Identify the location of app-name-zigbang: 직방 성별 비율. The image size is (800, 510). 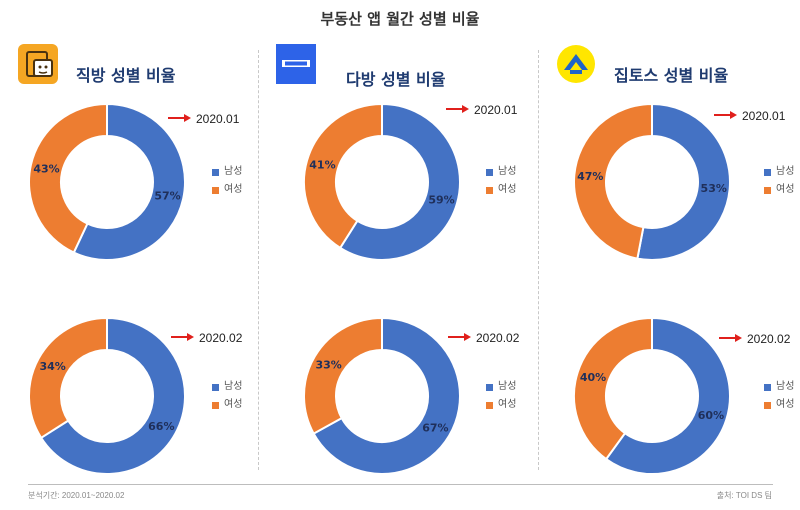
(126, 75).